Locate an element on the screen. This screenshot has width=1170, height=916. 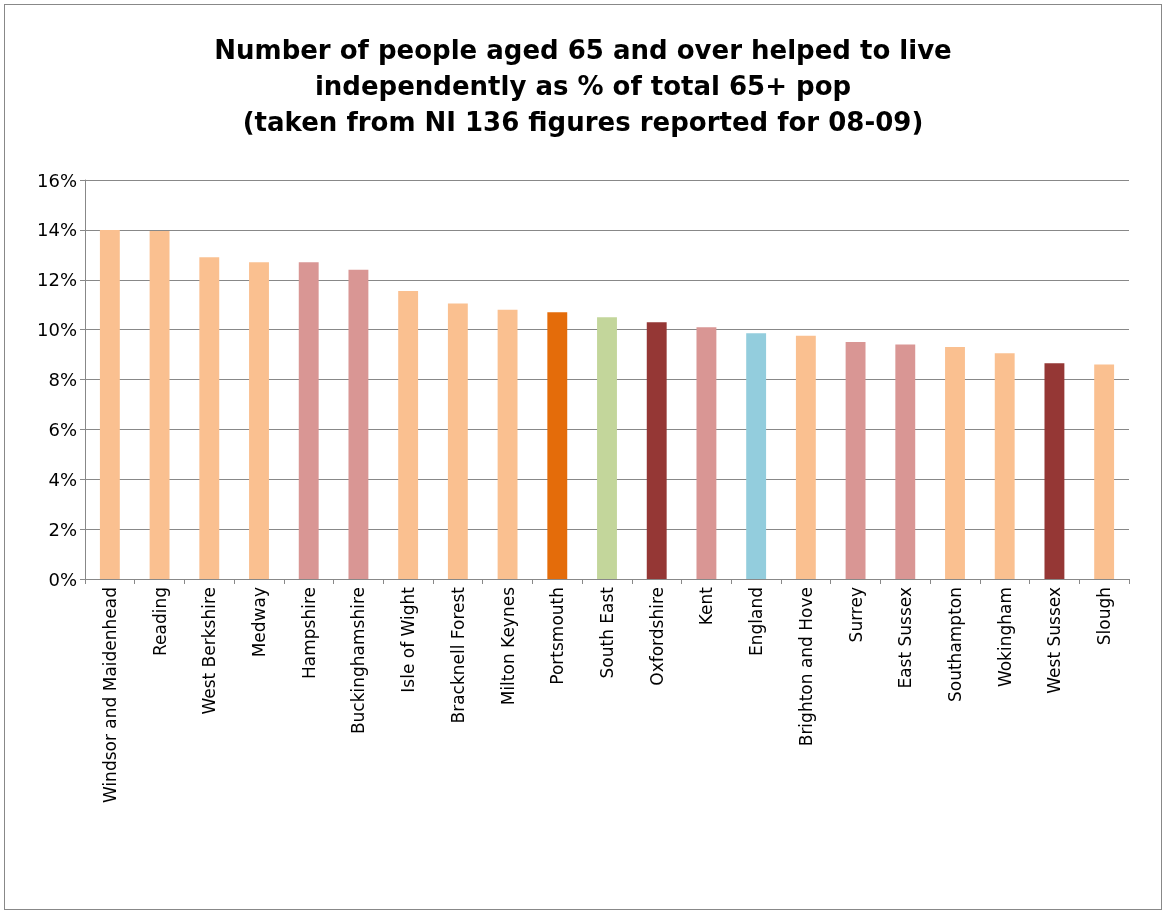
x-tick-label: West Sussex is located at coordinates (1054, 640).